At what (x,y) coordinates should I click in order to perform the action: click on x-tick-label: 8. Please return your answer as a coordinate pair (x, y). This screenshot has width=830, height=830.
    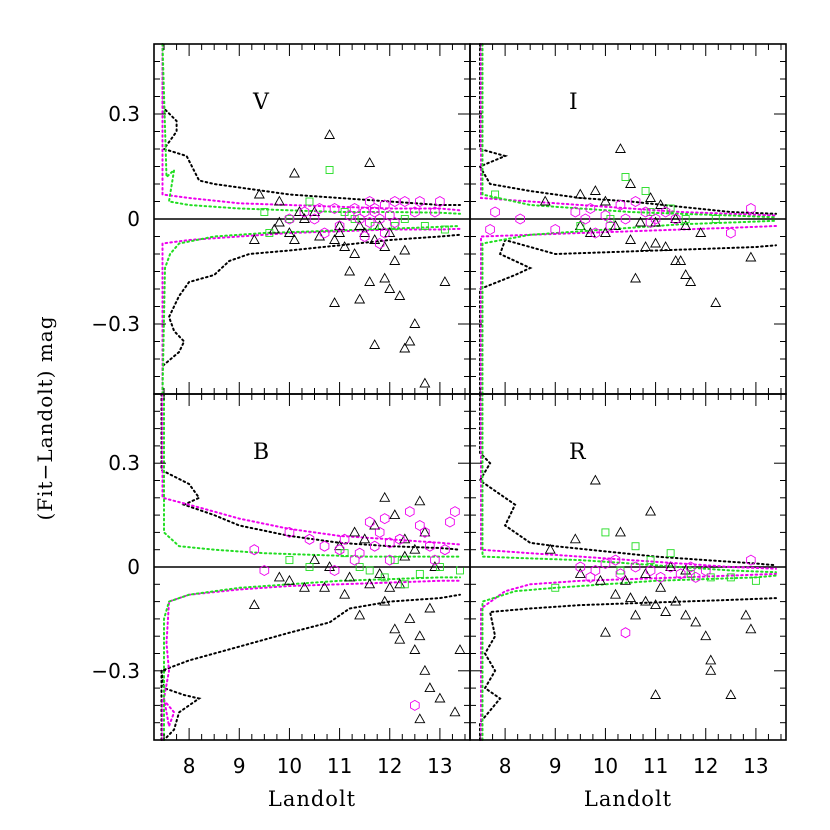
    Looking at the image, I should click on (189, 766).